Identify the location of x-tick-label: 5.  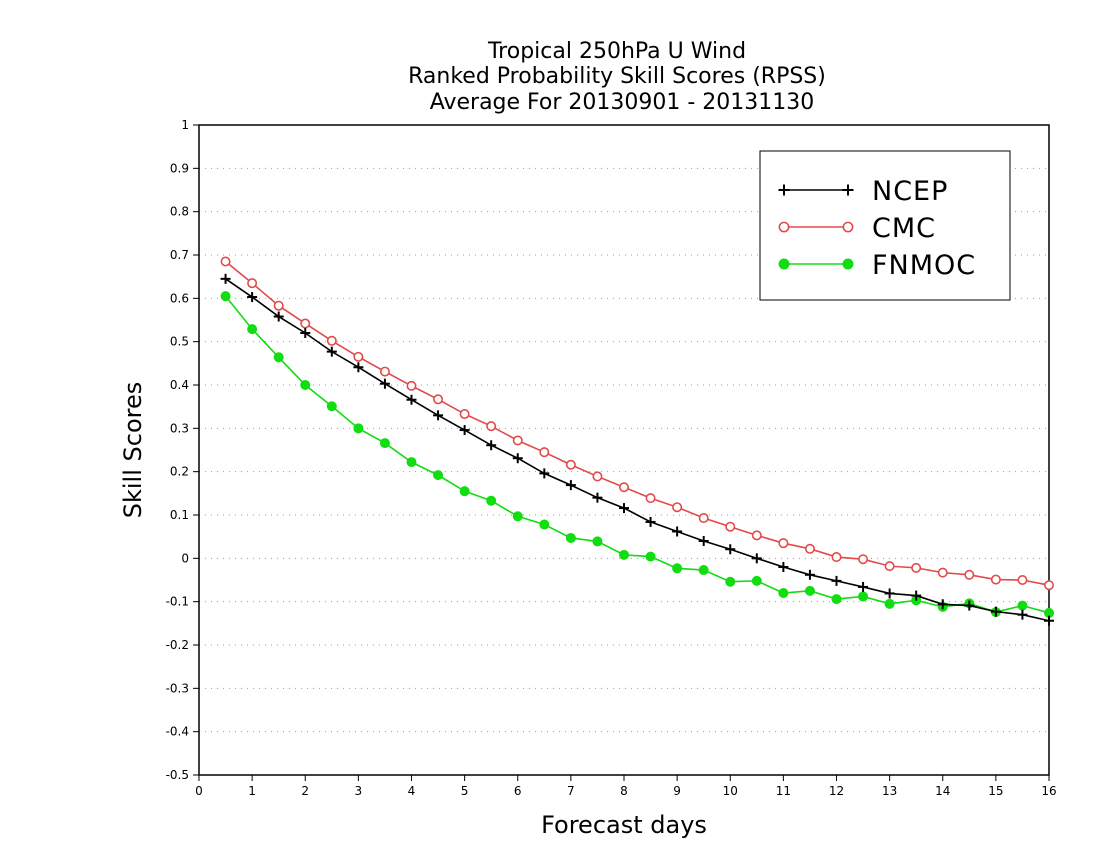
(465, 791).